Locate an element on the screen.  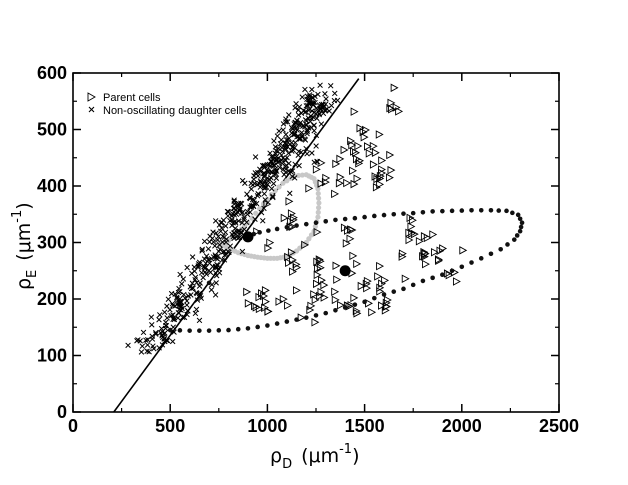
y-tick-label: 0 is located at coordinates (62, 412).